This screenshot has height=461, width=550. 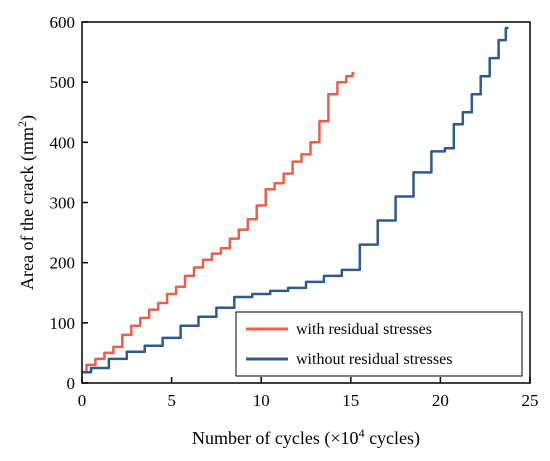 What do you see at coordinates (392, 438) in the screenshot?
I see `x-axis-title-after: cycles)` at bounding box center [392, 438].